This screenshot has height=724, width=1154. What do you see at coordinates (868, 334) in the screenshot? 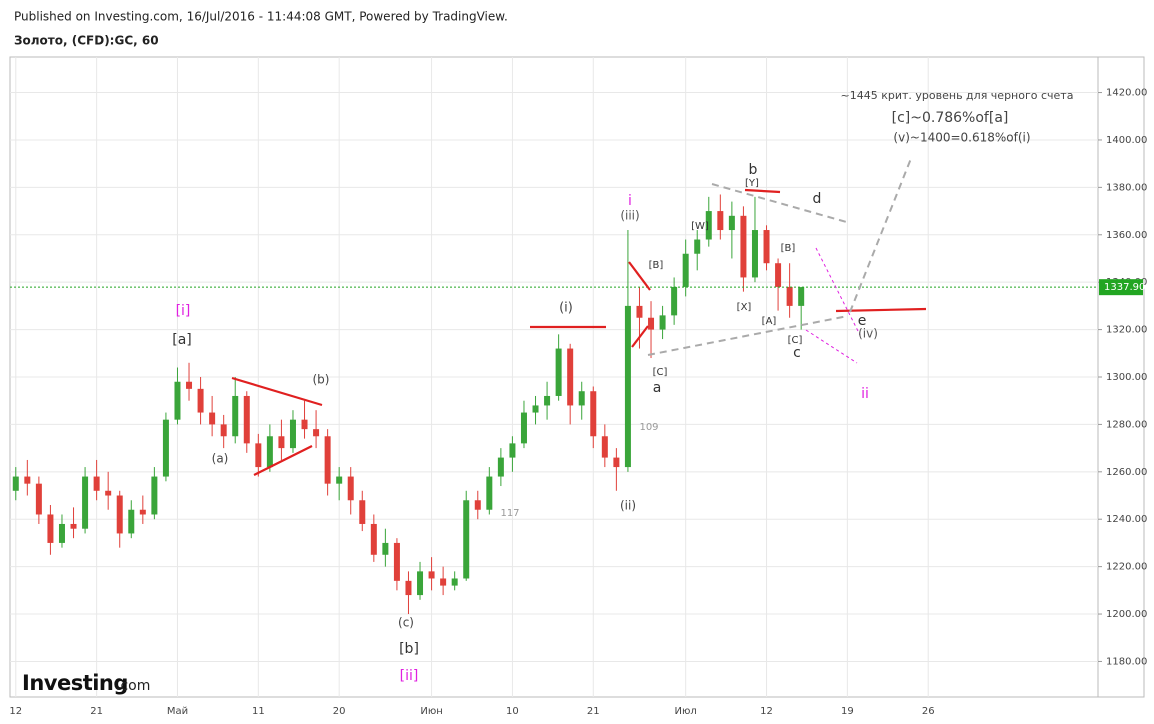
I see `wave-label: (iv)` at bounding box center [868, 334].